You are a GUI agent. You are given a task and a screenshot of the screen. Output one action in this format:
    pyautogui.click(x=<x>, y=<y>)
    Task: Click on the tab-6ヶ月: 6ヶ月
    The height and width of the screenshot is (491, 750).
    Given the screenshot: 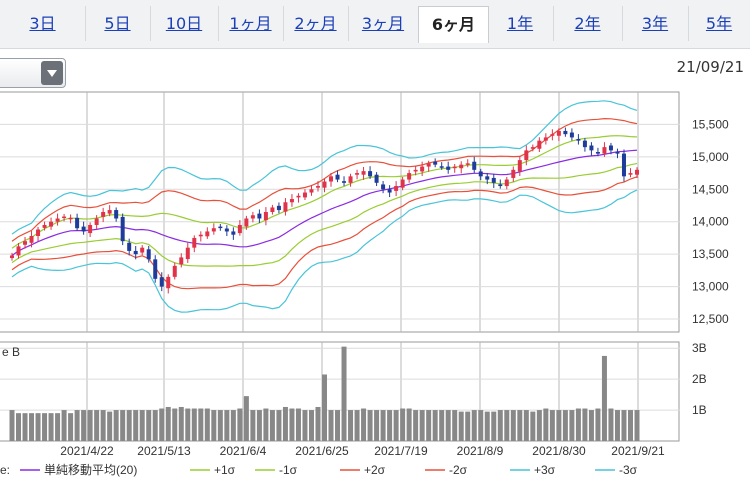 What is the action you would take?
    pyautogui.click(x=453, y=24)
    